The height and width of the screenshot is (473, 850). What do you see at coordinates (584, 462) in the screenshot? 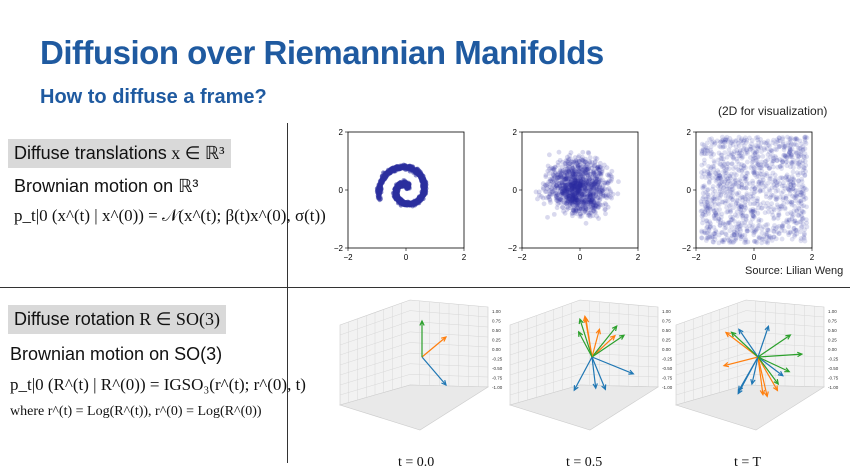
I see `time-label-1: t = 0.5` at bounding box center [584, 462].